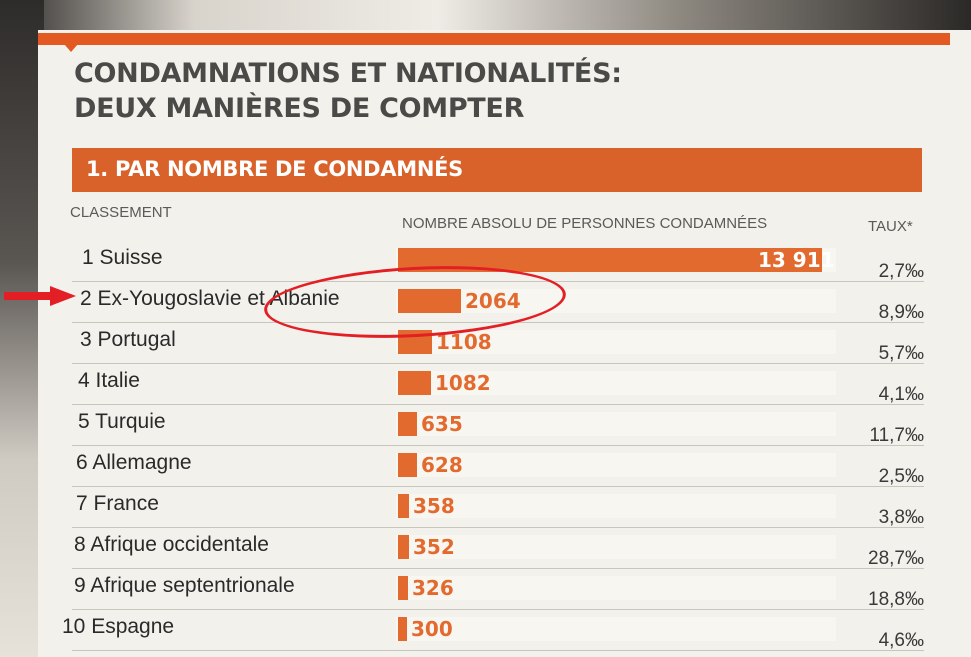 This screenshot has width=971, height=657. Describe the element at coordinates (901, 394) in the screenshot. I see `rate-label: 4,1‰` at that location.